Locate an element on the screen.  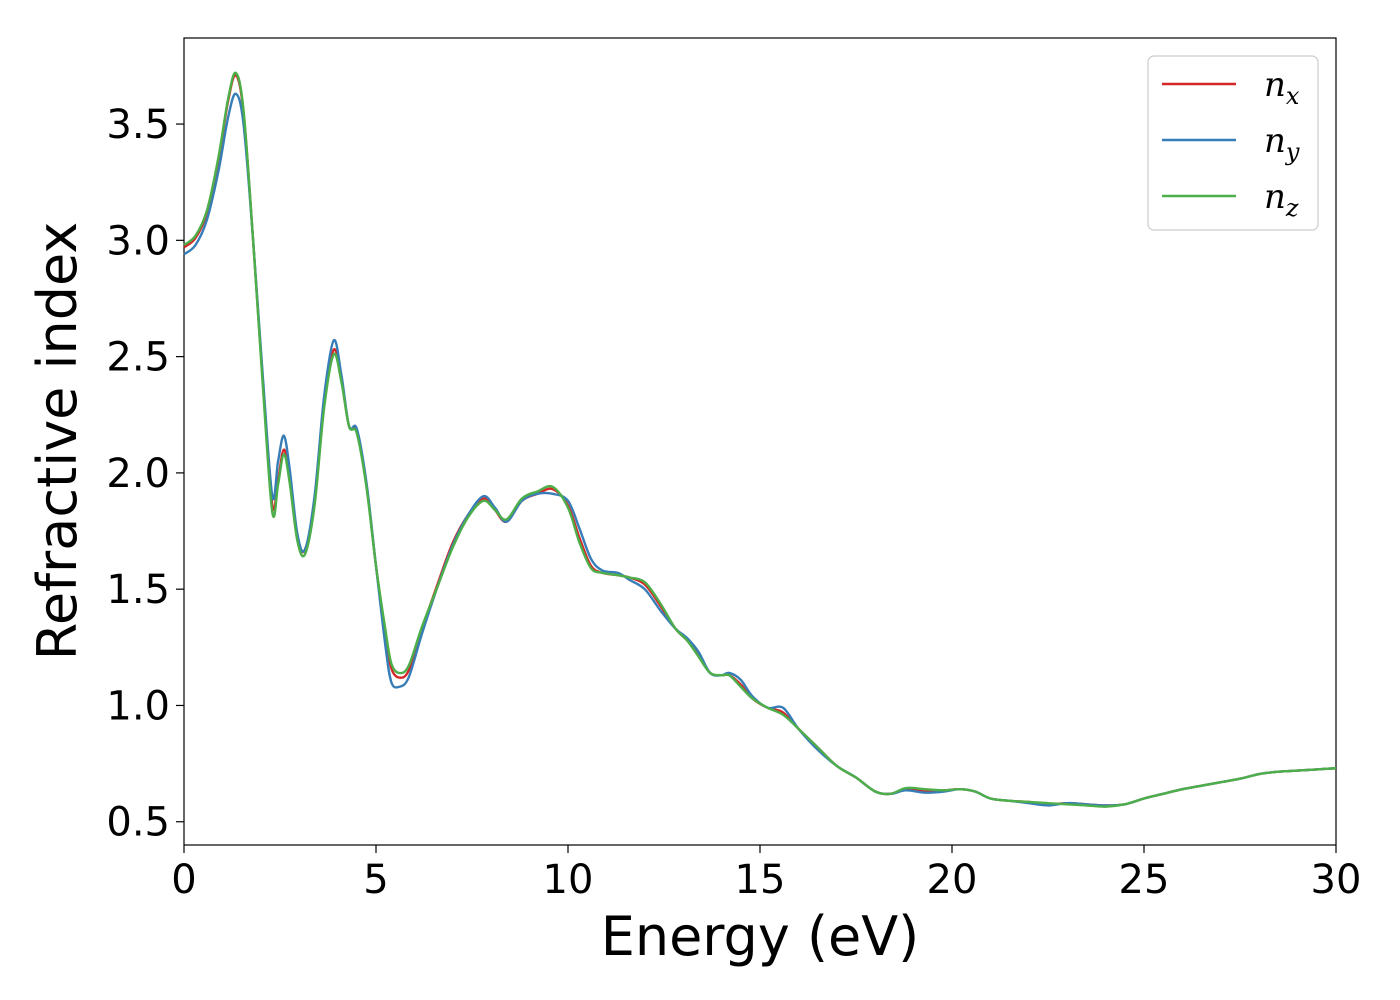
x-tick-label: 30 is located at coordinates (1336, 880).